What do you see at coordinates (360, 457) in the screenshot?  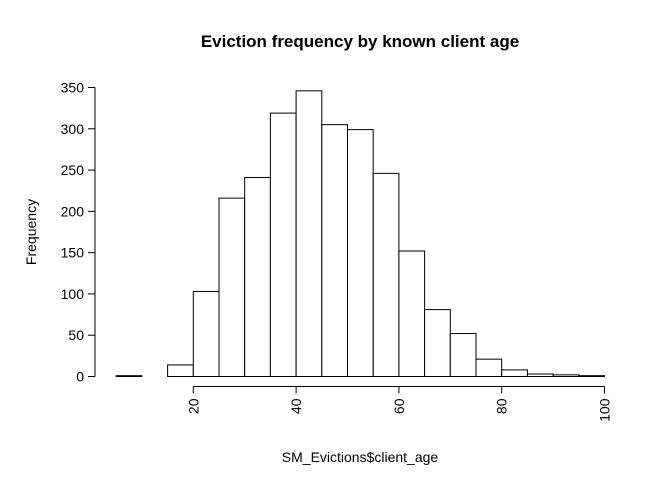 I see `x-axis-label: SM_Evictions$client_age` at bounding box center [360, 457].